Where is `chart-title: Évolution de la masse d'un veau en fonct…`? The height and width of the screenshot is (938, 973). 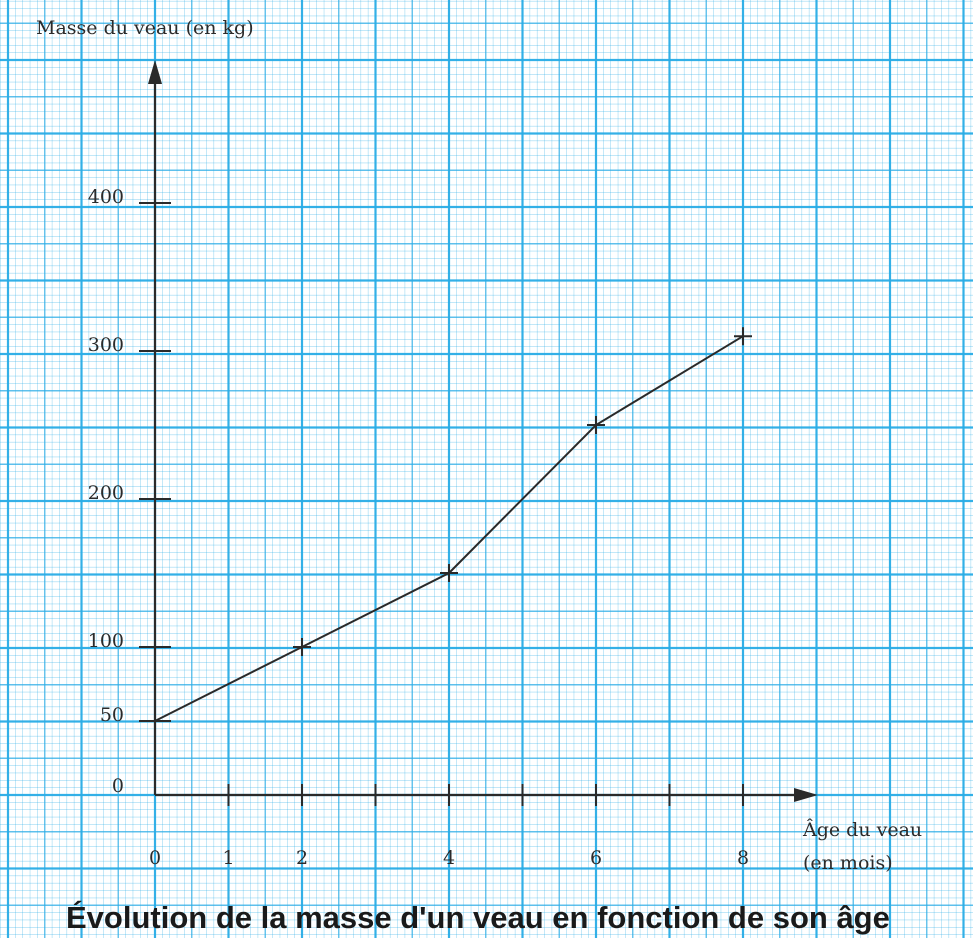
chart-title: Évolution de la masse d'un veau en fonct… is located at coordinates (478, 917).